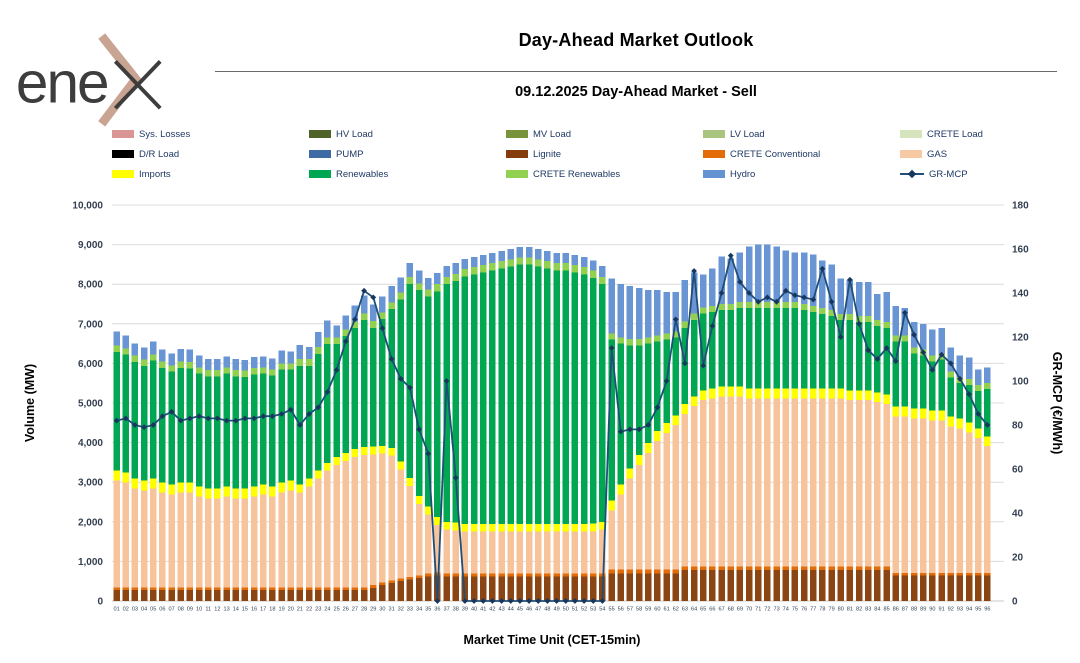 This screenshot has height=663, width=1080. What do you see at coordinates (914, 610) in the screenshot?
I see `svg-text: 88` at bounding box center [914, 610].